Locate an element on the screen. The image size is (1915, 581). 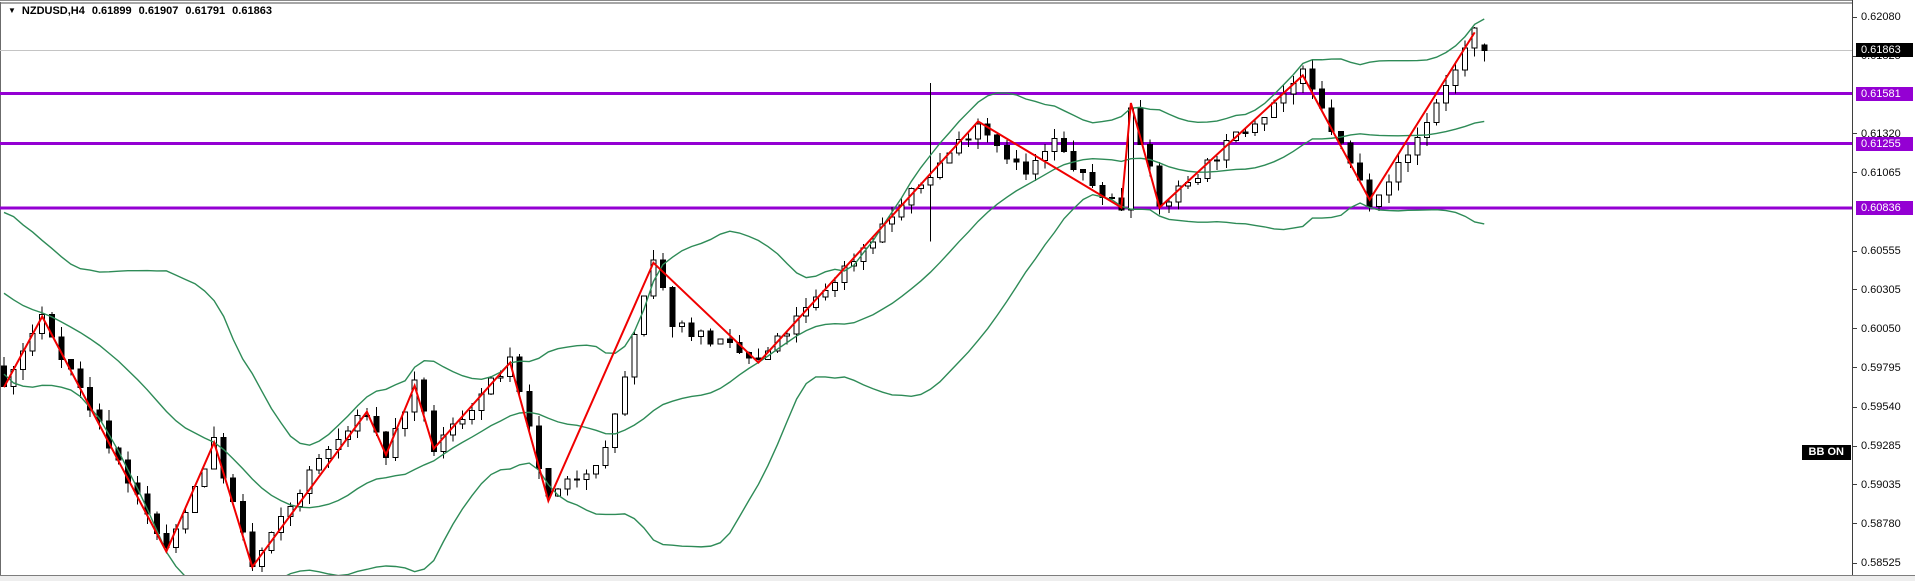
level-price-badge: 0.61255 is located at coordinates (1884, 143).